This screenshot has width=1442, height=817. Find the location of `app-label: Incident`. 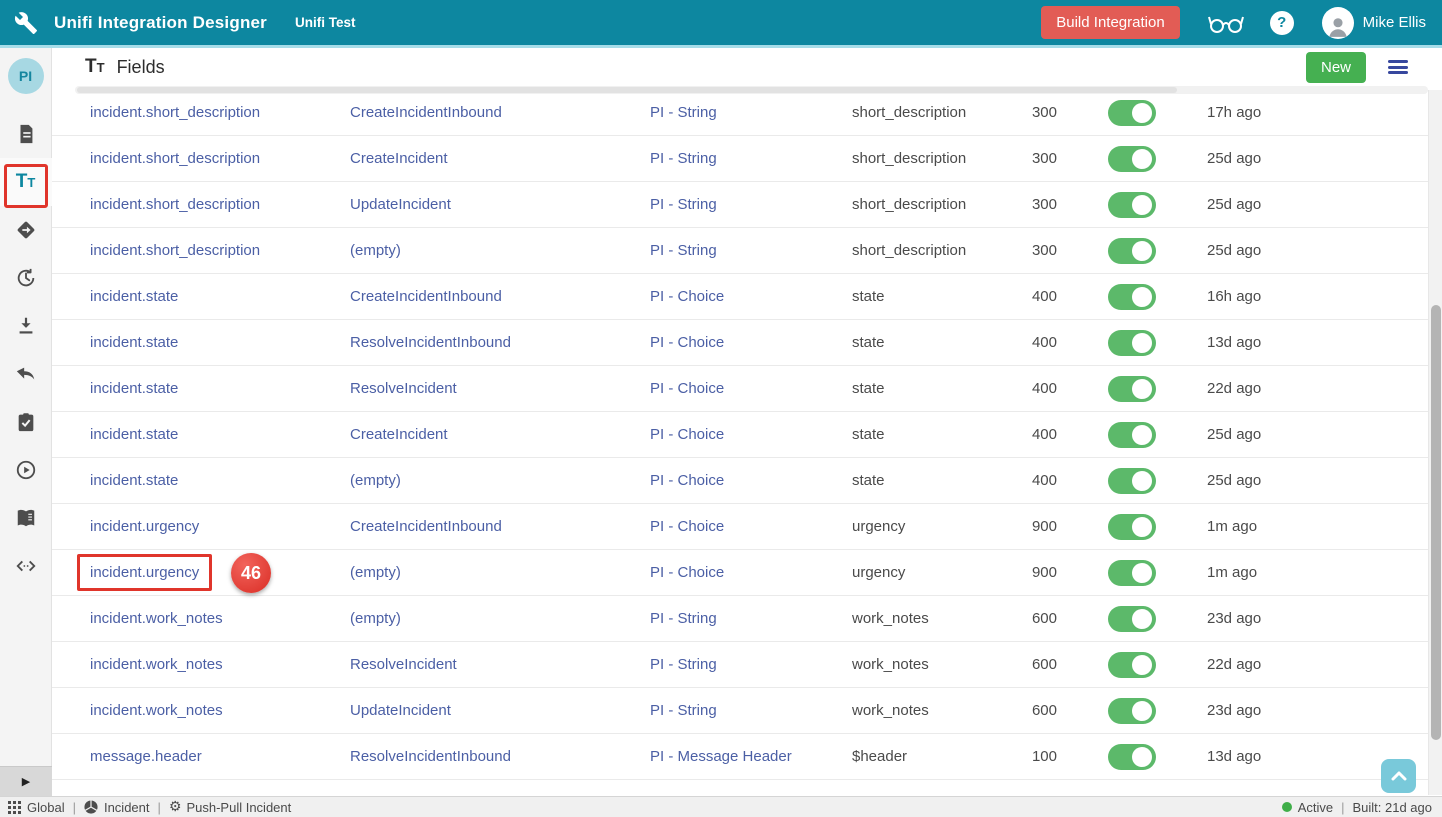

app-label: Incident is located at coordinates (126, 807).